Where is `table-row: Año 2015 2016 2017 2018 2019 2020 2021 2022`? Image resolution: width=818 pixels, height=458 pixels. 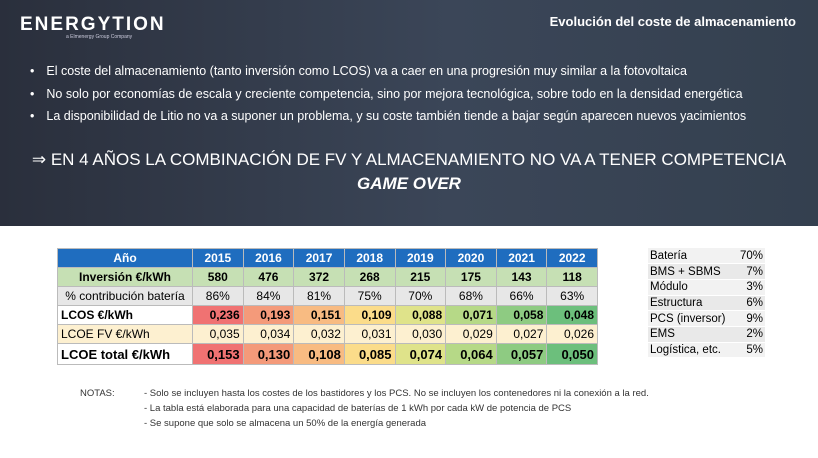 table-row: Año 2015 2016 2017 2018 2019 2020 2021 2022 is located at coordinates (327, 258).